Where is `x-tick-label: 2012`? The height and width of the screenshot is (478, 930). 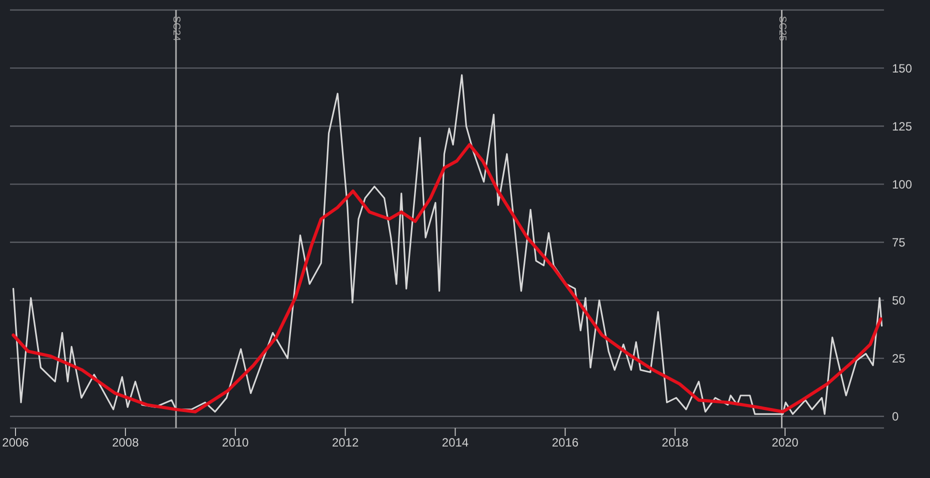
x-tick-label: 2012 is located at coordinates (345, 443).